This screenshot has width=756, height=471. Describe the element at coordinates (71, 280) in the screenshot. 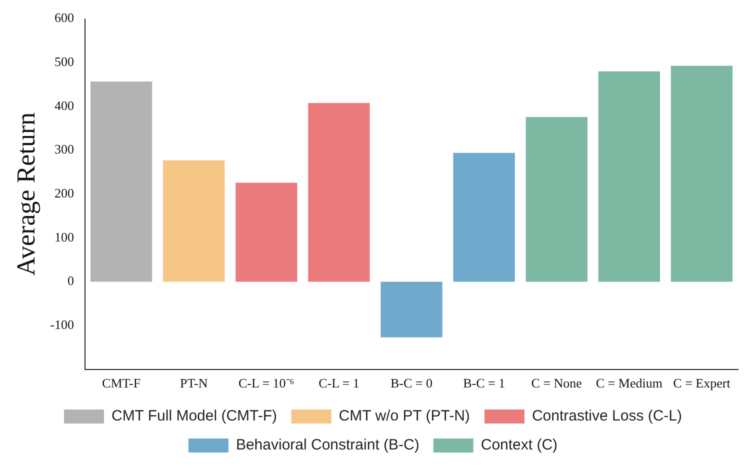

I see `y-tick-label: 0` at that location.